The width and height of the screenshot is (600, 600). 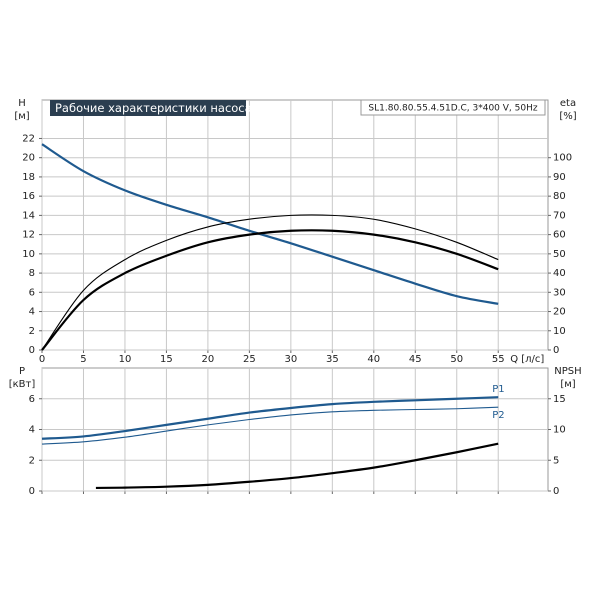 What do you see at coordinates (527, 359) in the screenshot?
I see `x-axis-label: Q [л/с]` at bounding box center [527, 359].